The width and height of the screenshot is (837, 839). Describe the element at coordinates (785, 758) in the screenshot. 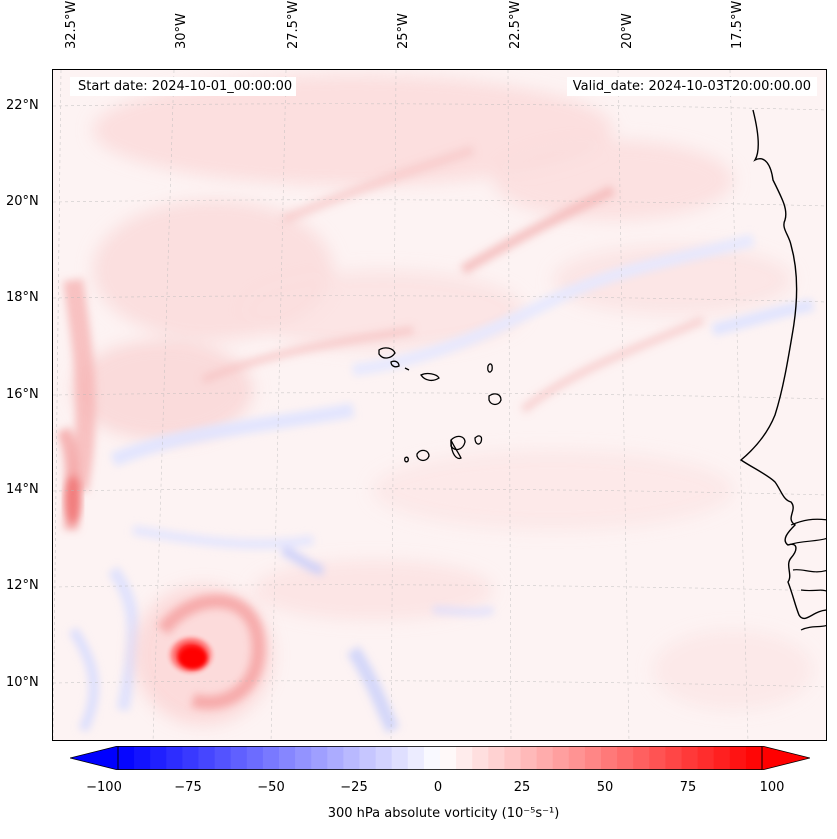

I see `colorbar-high-extend` at that location.